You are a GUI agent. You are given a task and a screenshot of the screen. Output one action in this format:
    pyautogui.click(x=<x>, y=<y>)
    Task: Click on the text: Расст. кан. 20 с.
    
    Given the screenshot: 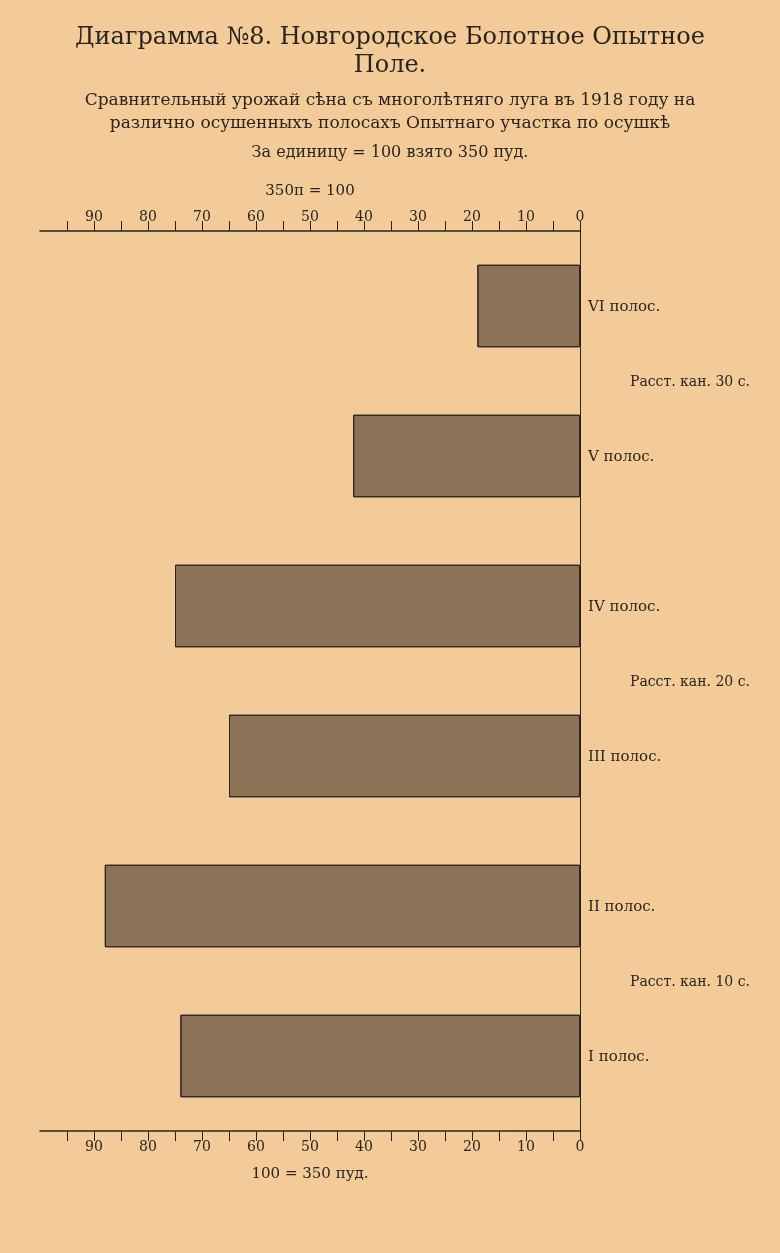 What is the action you would take?
    pyautogui.click(x=690, y=680)
    